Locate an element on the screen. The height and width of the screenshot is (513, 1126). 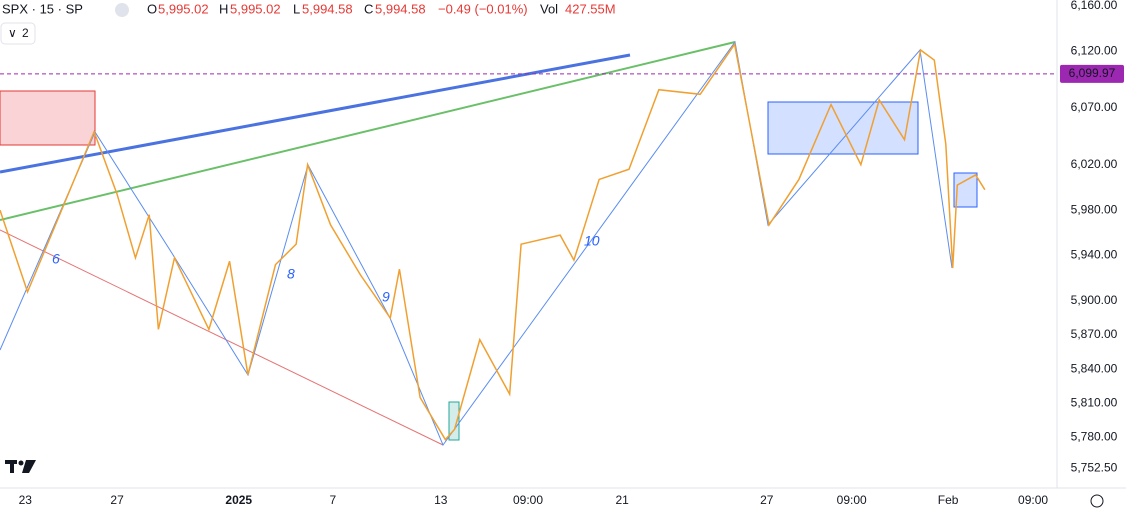
y-tick-label: 5,752.50 is located at coordinates (1094, 468).